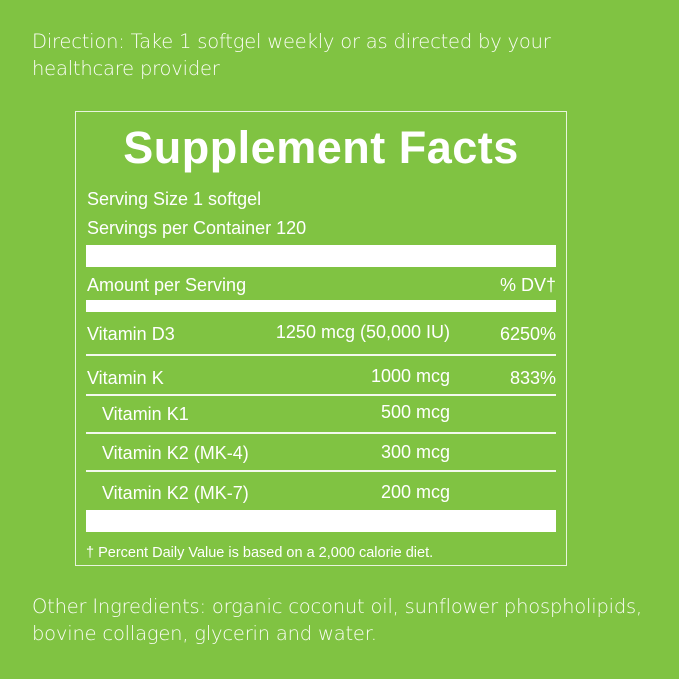  What do you see at coordinates (197, 228) in the screenshot?
I see `servings-per-container: Servings per Container 120` at bounding box center [197, 228].